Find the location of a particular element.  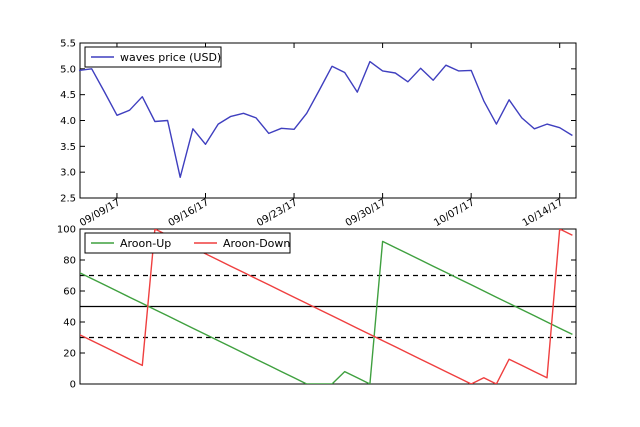

price-x-tick-label: 09/23/17 is located at coordinates (277, 213).